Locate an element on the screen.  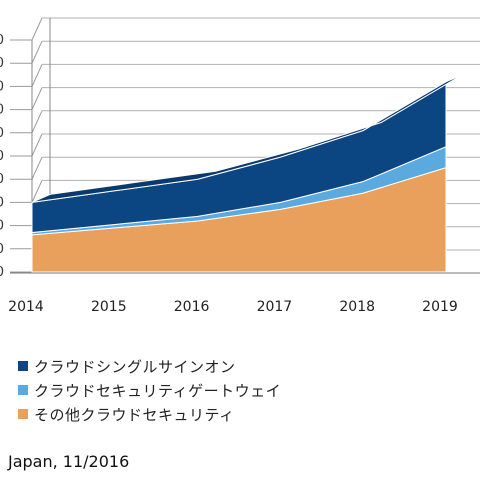
legend-item-security-gateway: クラウドセキュリティゲートウェイ is located at coordinates (149, 390).